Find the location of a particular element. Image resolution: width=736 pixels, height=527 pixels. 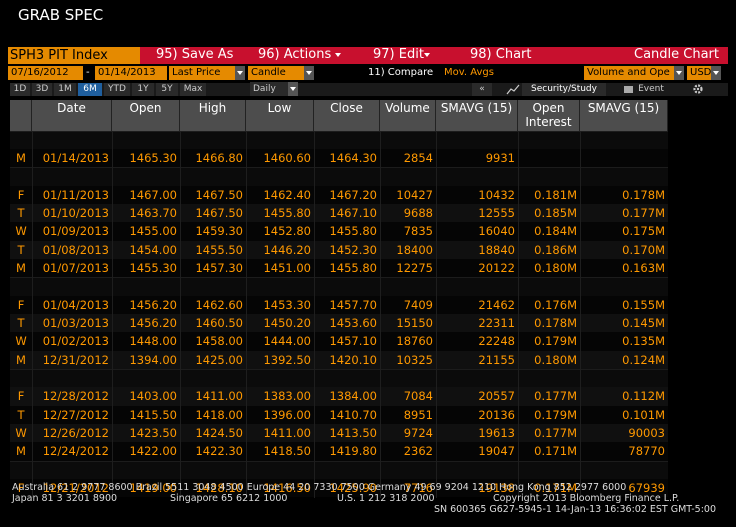

settings-icon is located at coordinates (698, 89).